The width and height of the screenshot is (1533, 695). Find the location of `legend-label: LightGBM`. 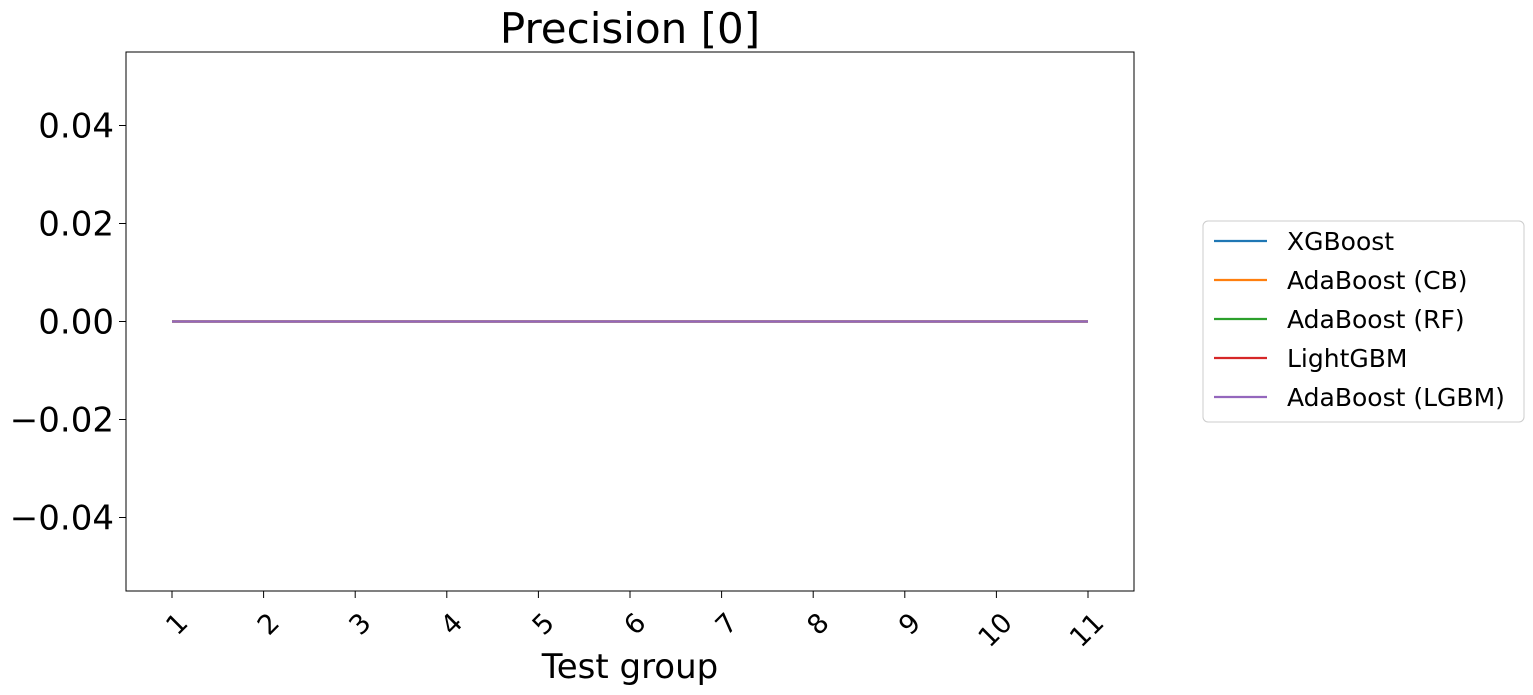

legend-label: LightGBM is located at coordinates (1347, 358).